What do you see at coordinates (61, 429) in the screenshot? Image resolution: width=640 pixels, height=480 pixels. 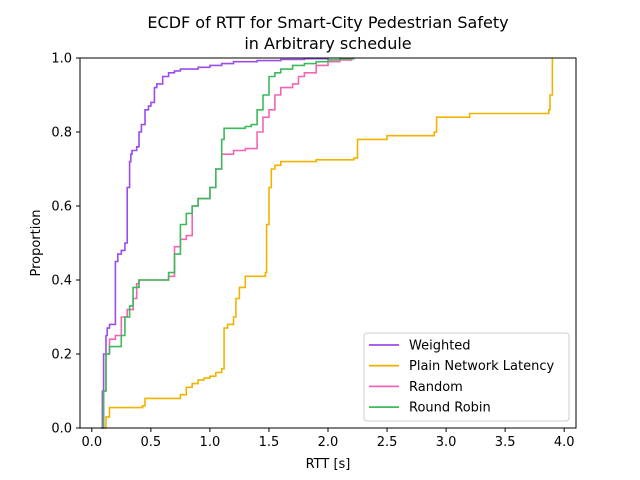 I see `y-tick-label: 0.0` at bounding box center [61, 429].